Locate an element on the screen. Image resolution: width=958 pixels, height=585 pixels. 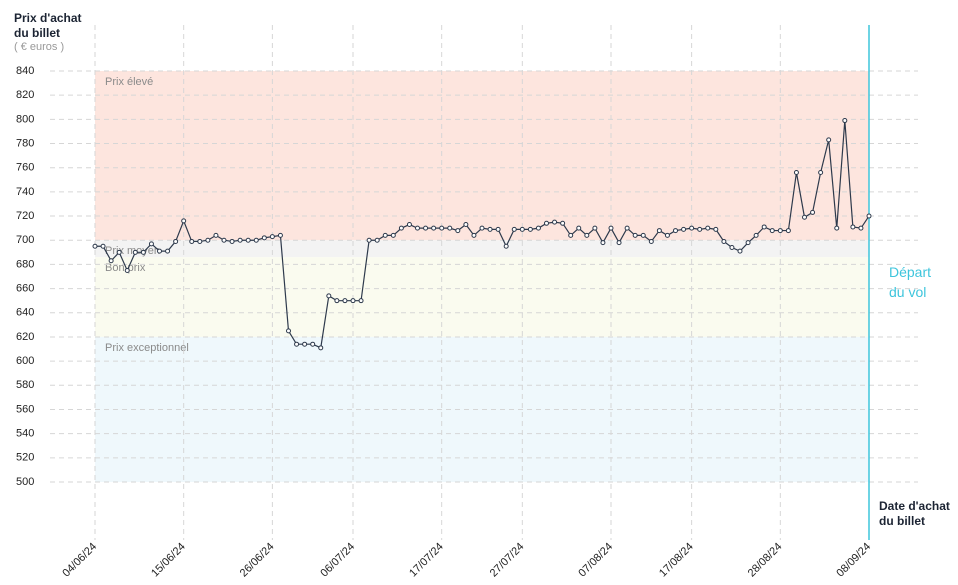
y-axis-unit: ( € euros ) is located at coordinates (39, 47).